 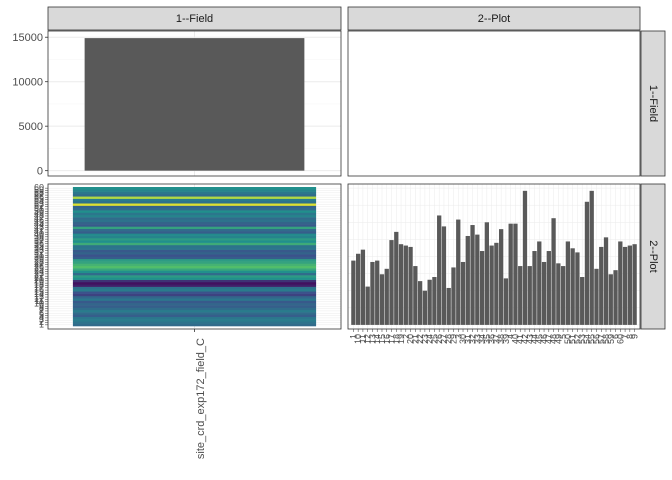 I want to click on panel-2-y-tick-label: 7, so click(x=41, y=310).